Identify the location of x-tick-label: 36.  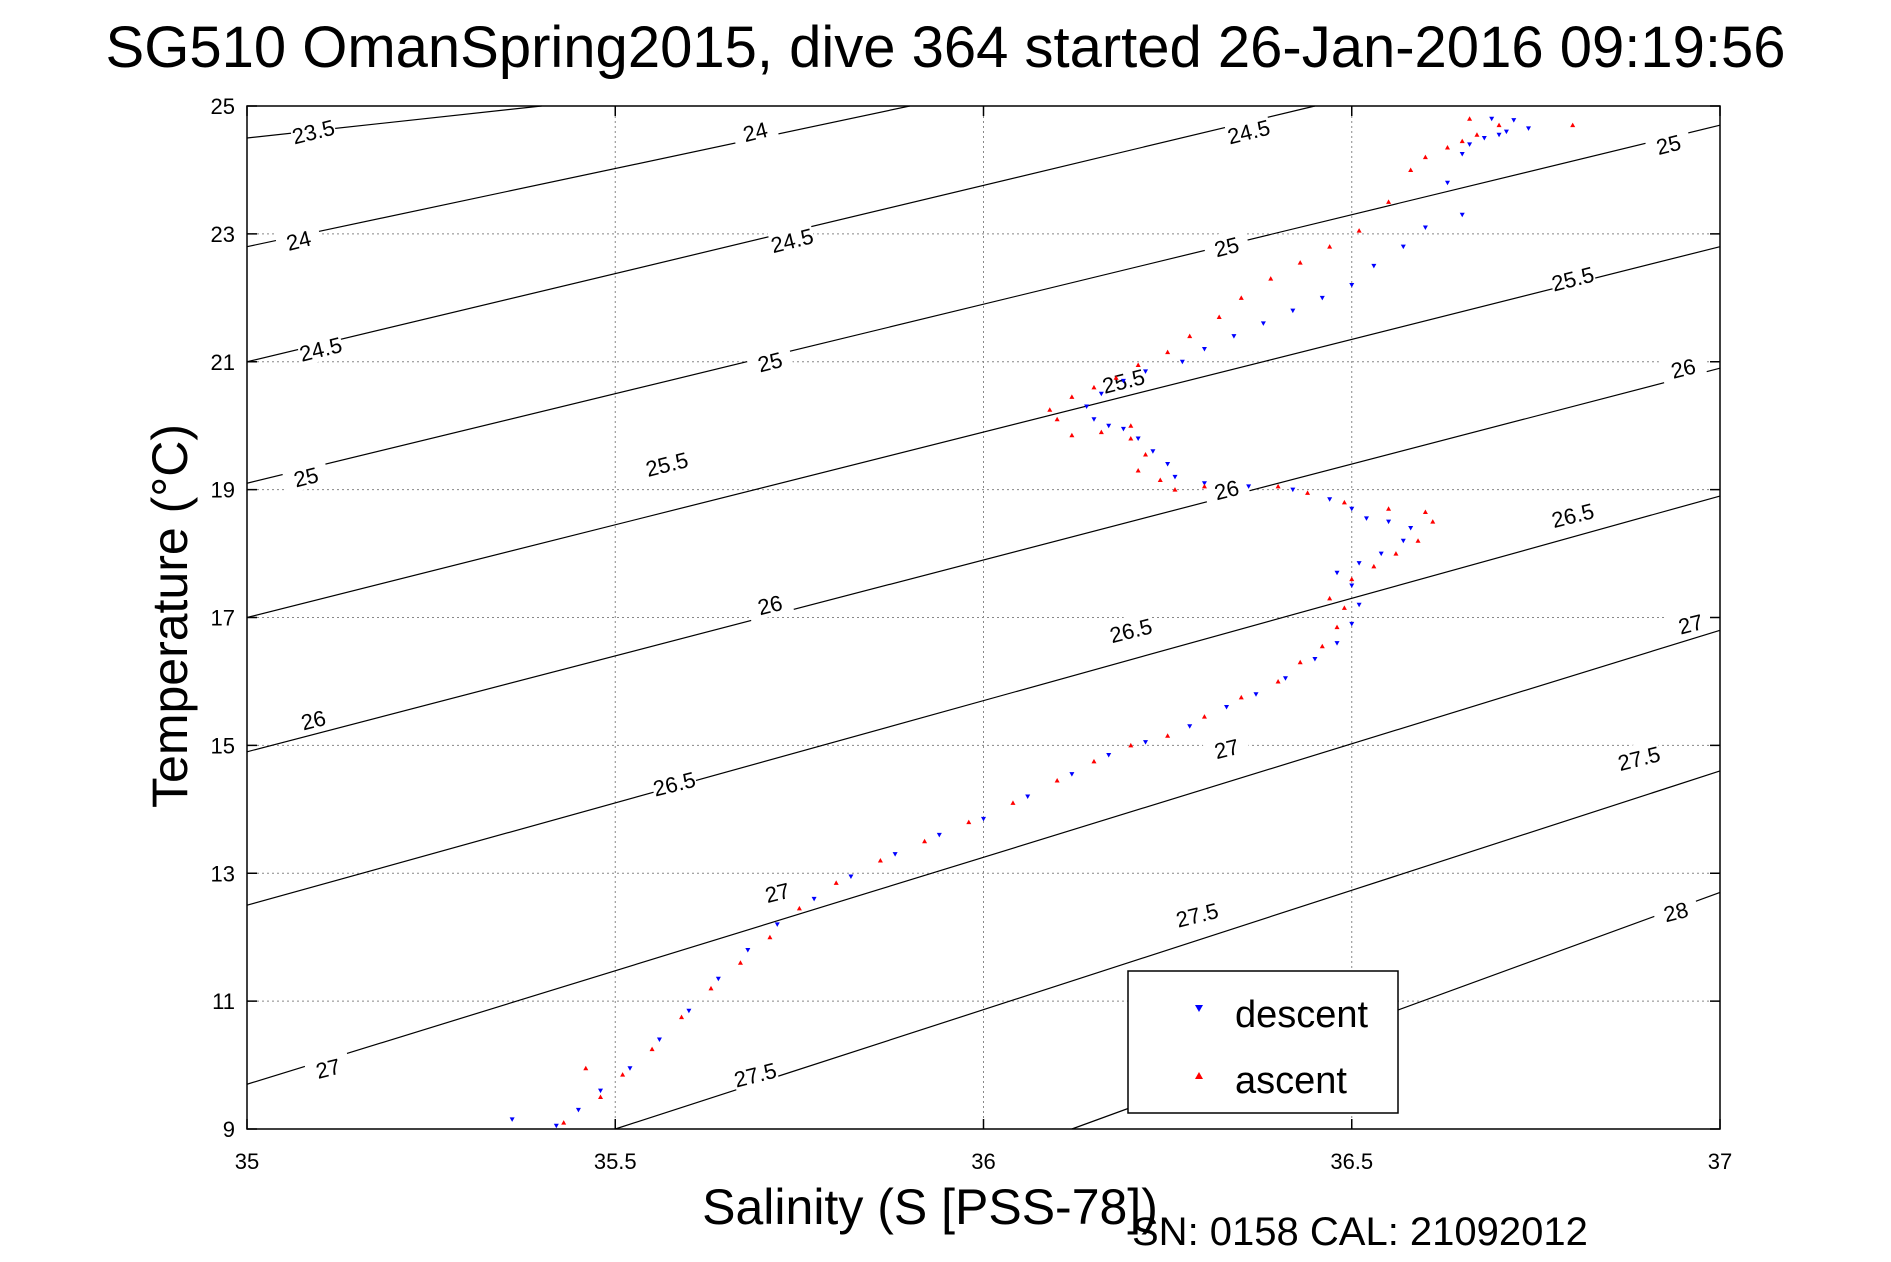
(983, 1161).